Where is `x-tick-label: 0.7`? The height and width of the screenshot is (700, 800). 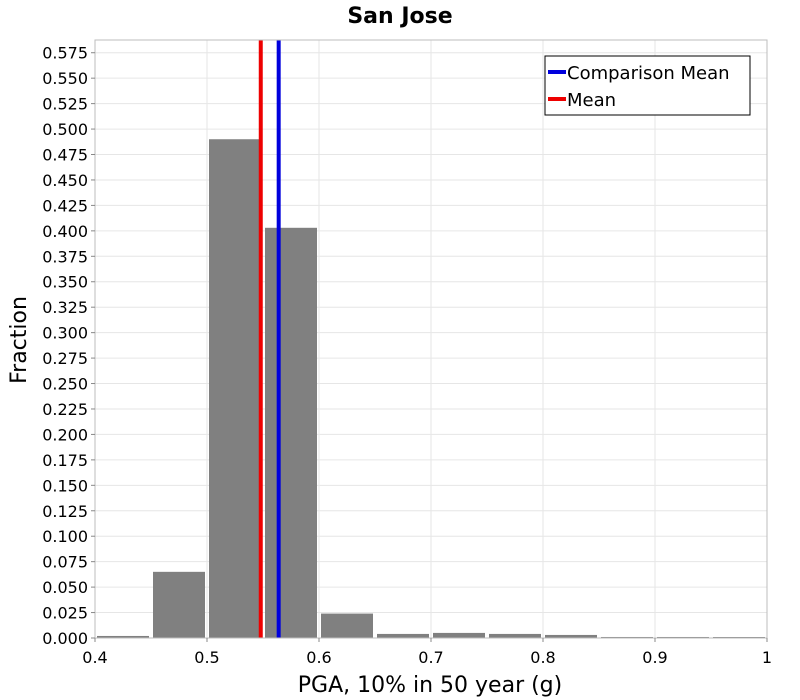 x-tick-label: 0.7 is located at coordinates (430, 657).